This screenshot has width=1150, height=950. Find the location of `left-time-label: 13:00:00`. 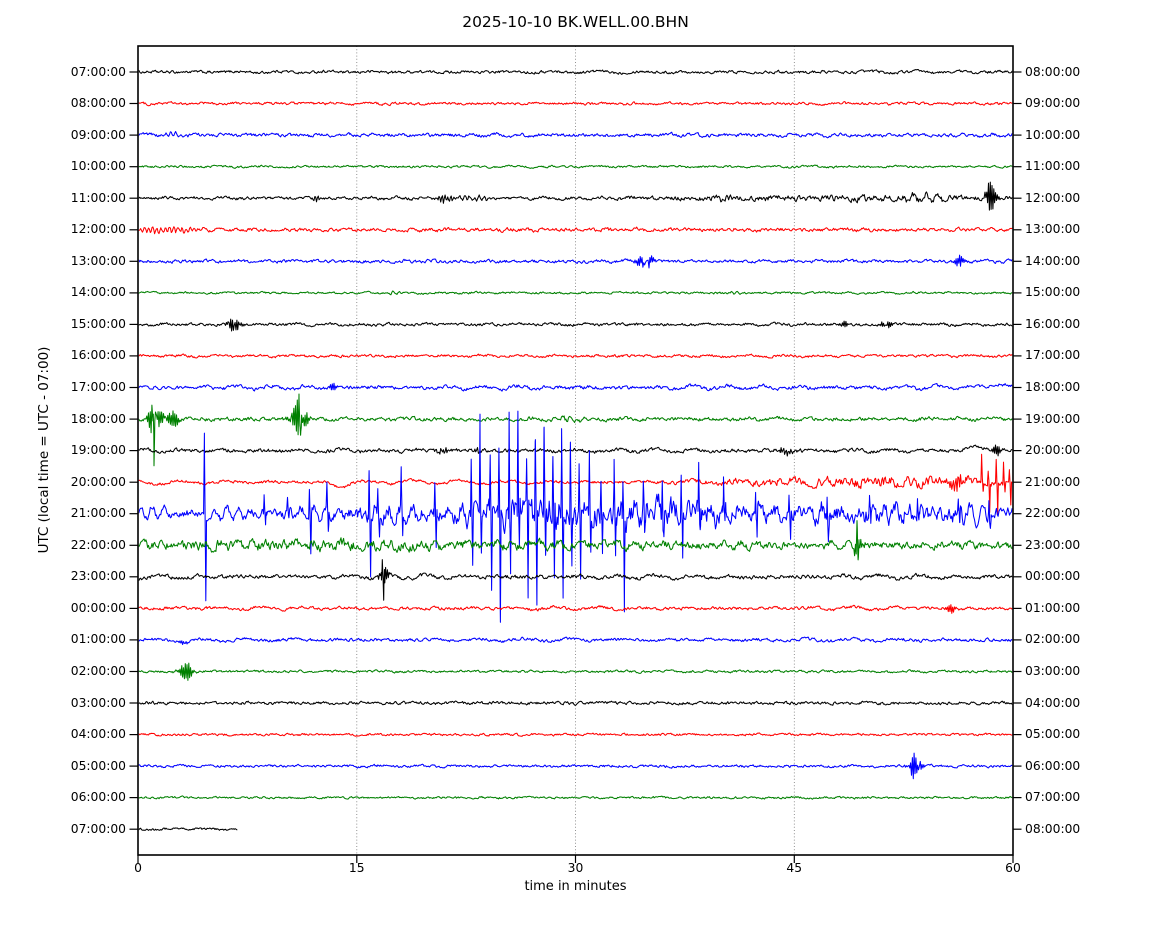

left-time-label: 13:00:00 is located at coordinates (98, 260).